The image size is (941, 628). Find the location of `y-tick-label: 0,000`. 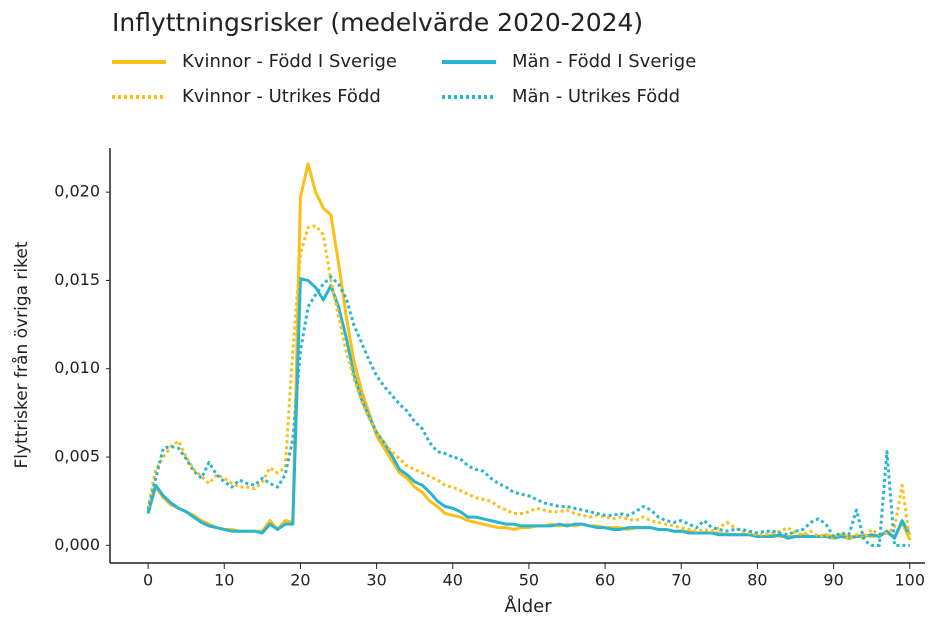

y-tick-label: 0,000 is located at coordinates (77, 544).